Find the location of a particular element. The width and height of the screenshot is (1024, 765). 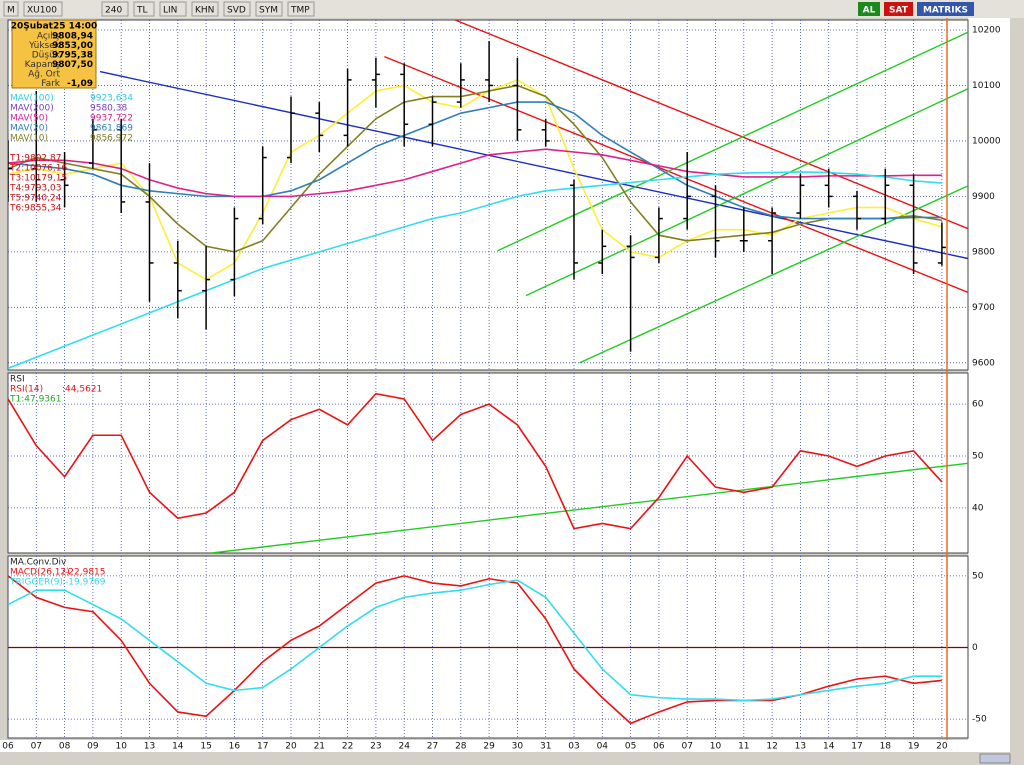

y-tick-label: 9900 is located at coordinates (983, 197).